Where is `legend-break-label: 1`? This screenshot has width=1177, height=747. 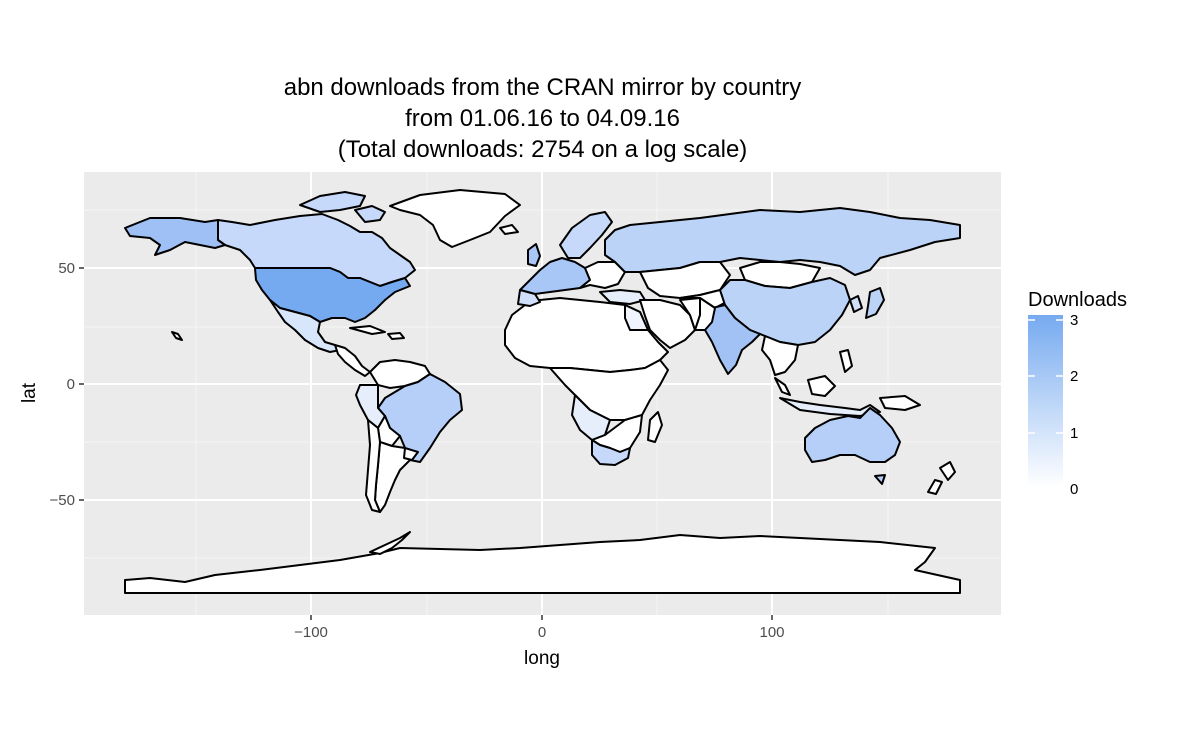
legend-break-label: 1 is located at coordinates (1074, 433).